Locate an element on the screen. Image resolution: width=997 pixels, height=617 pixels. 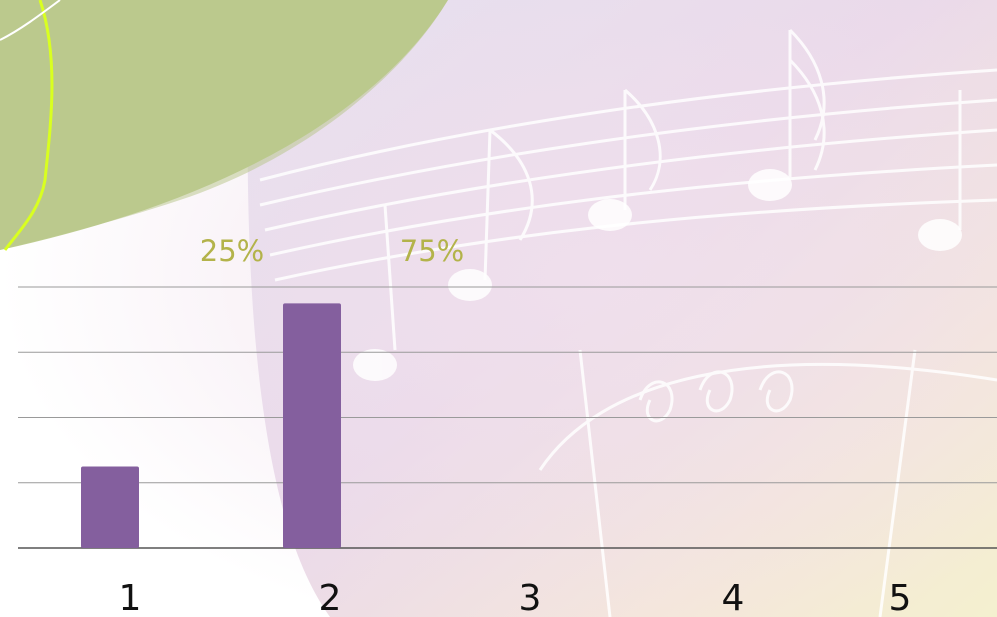
value-label: 75% is located at coordinates (432, 251).